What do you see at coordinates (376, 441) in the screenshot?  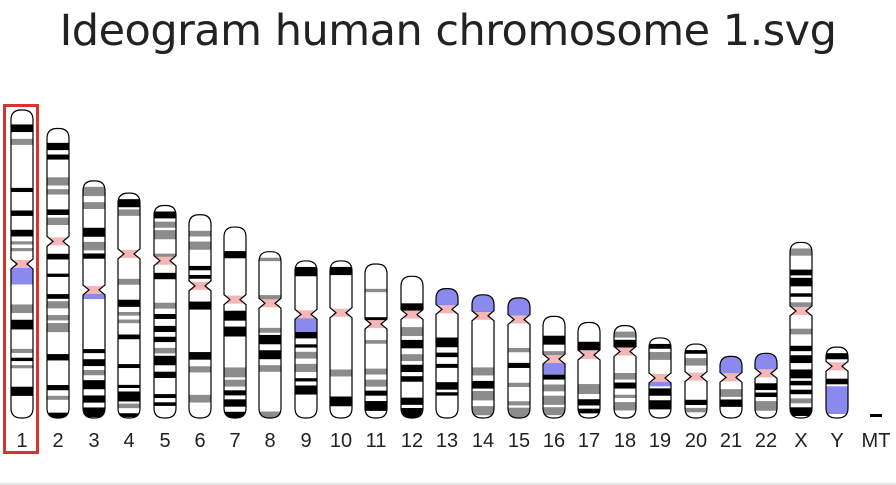 I see `chromosome-label: 11` at bounding box center [376, 441].